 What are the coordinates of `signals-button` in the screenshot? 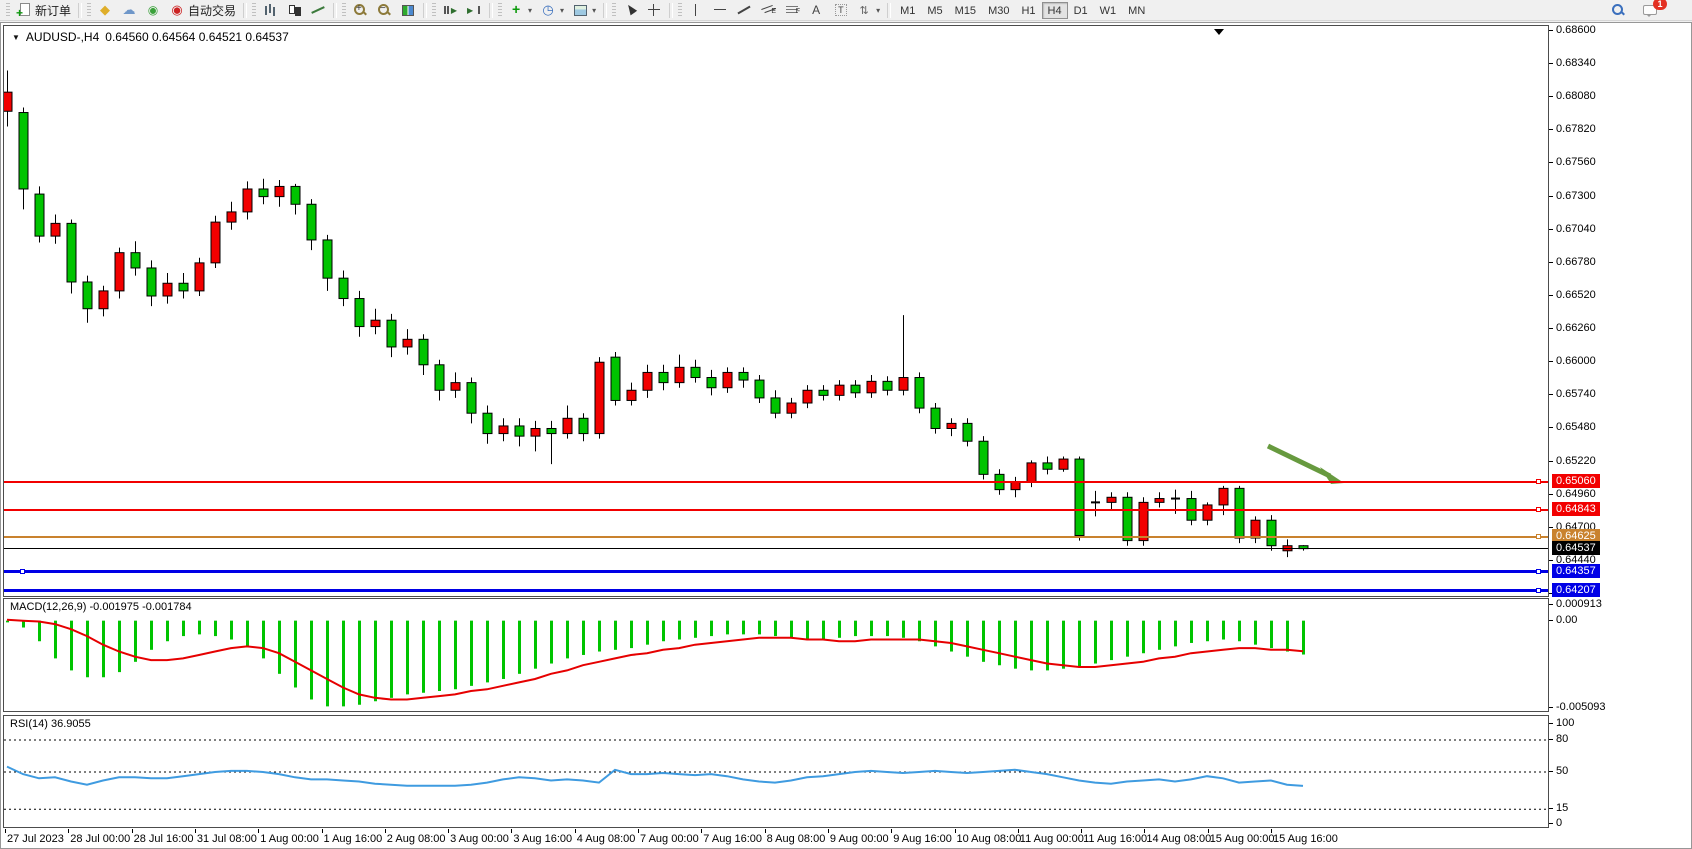 It's located at (129, 10).